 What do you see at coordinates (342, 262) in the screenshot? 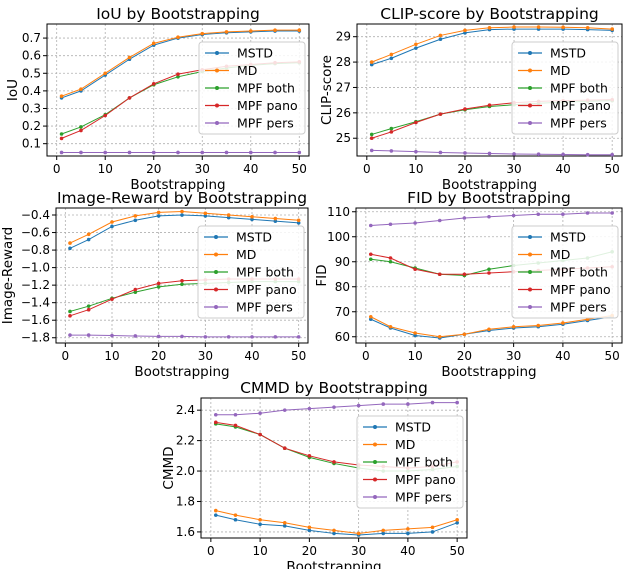
I see `y-tick-label: 90` at bounding box center [342, 262].